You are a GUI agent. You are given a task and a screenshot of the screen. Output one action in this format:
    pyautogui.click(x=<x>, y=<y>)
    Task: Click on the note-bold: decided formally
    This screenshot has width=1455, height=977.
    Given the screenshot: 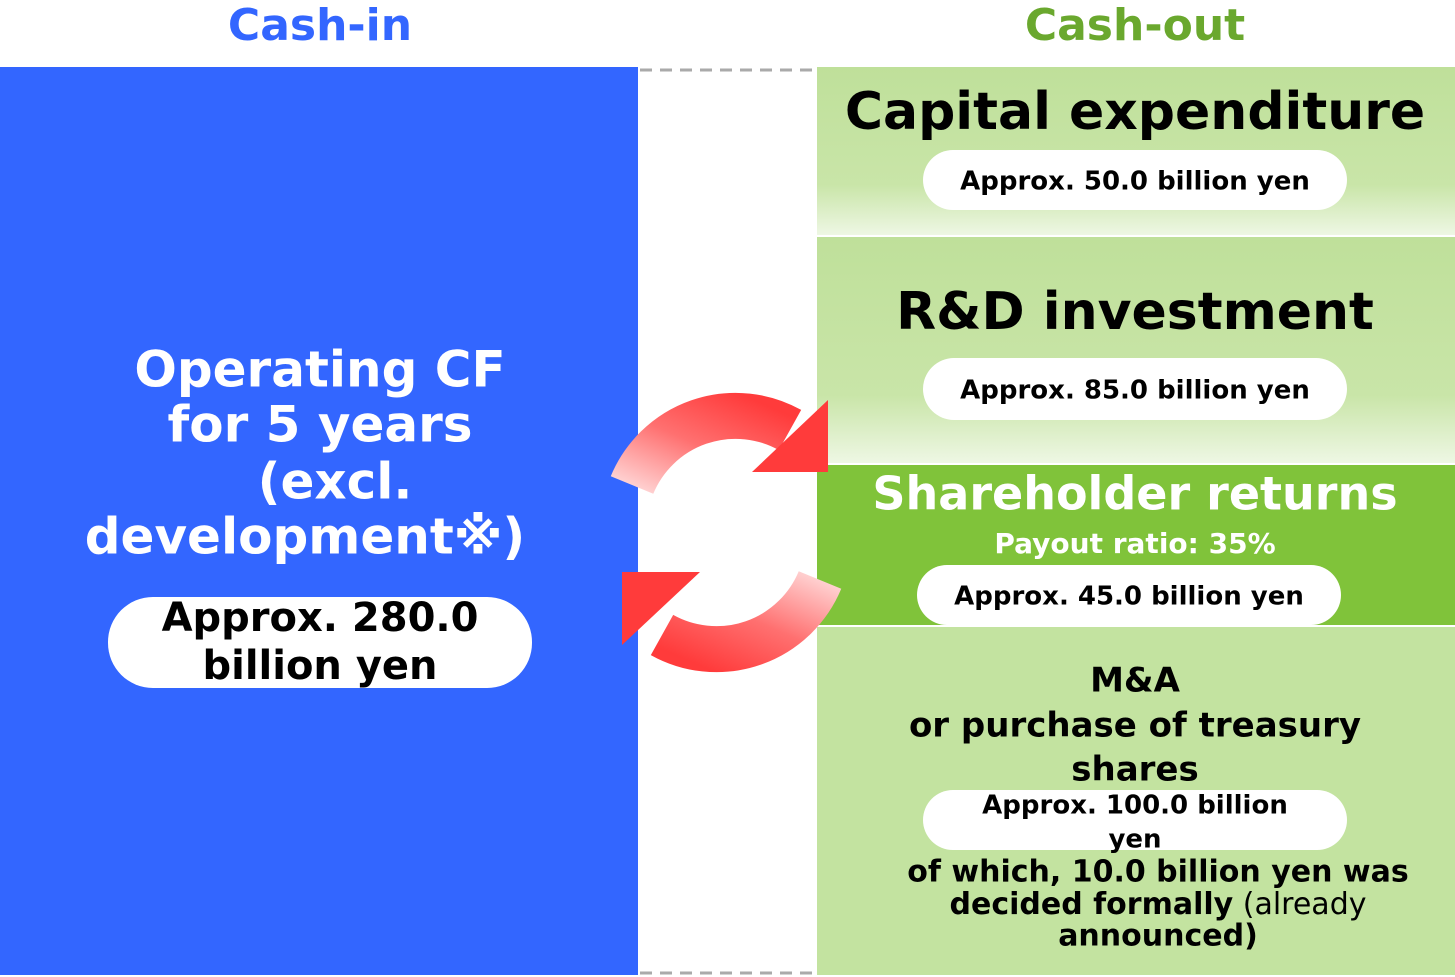 What is the action you would take?
    pyautogui.click(x=1092, y=904)
    